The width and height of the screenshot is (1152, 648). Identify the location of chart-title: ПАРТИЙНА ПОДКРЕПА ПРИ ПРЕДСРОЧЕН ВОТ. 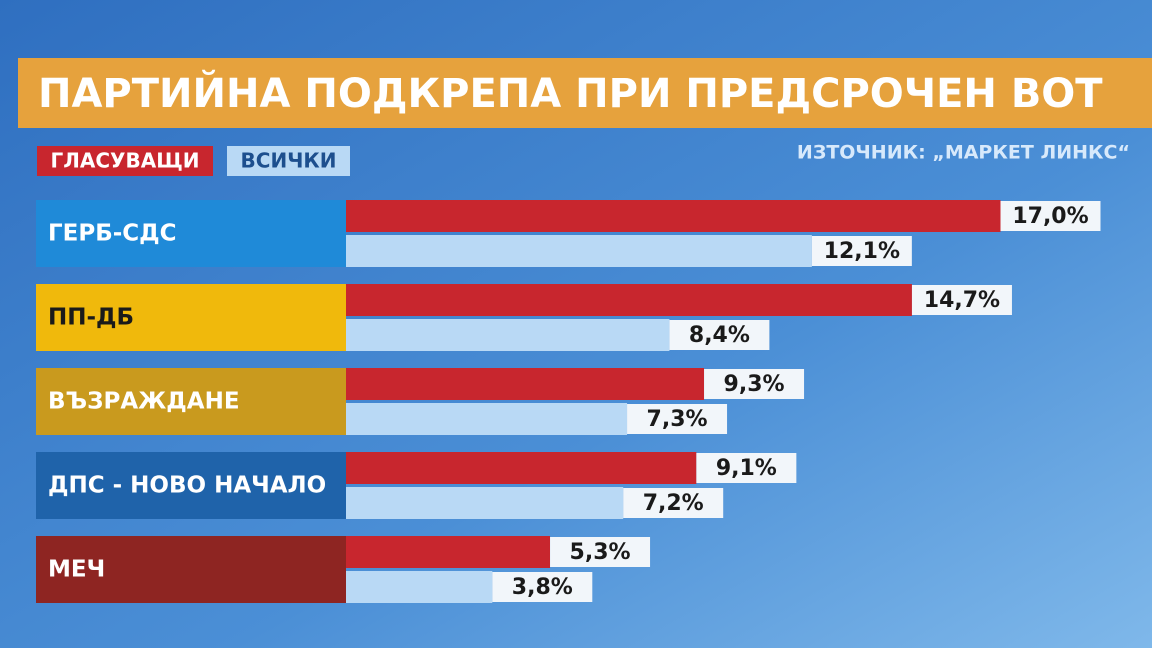
(570, 93).